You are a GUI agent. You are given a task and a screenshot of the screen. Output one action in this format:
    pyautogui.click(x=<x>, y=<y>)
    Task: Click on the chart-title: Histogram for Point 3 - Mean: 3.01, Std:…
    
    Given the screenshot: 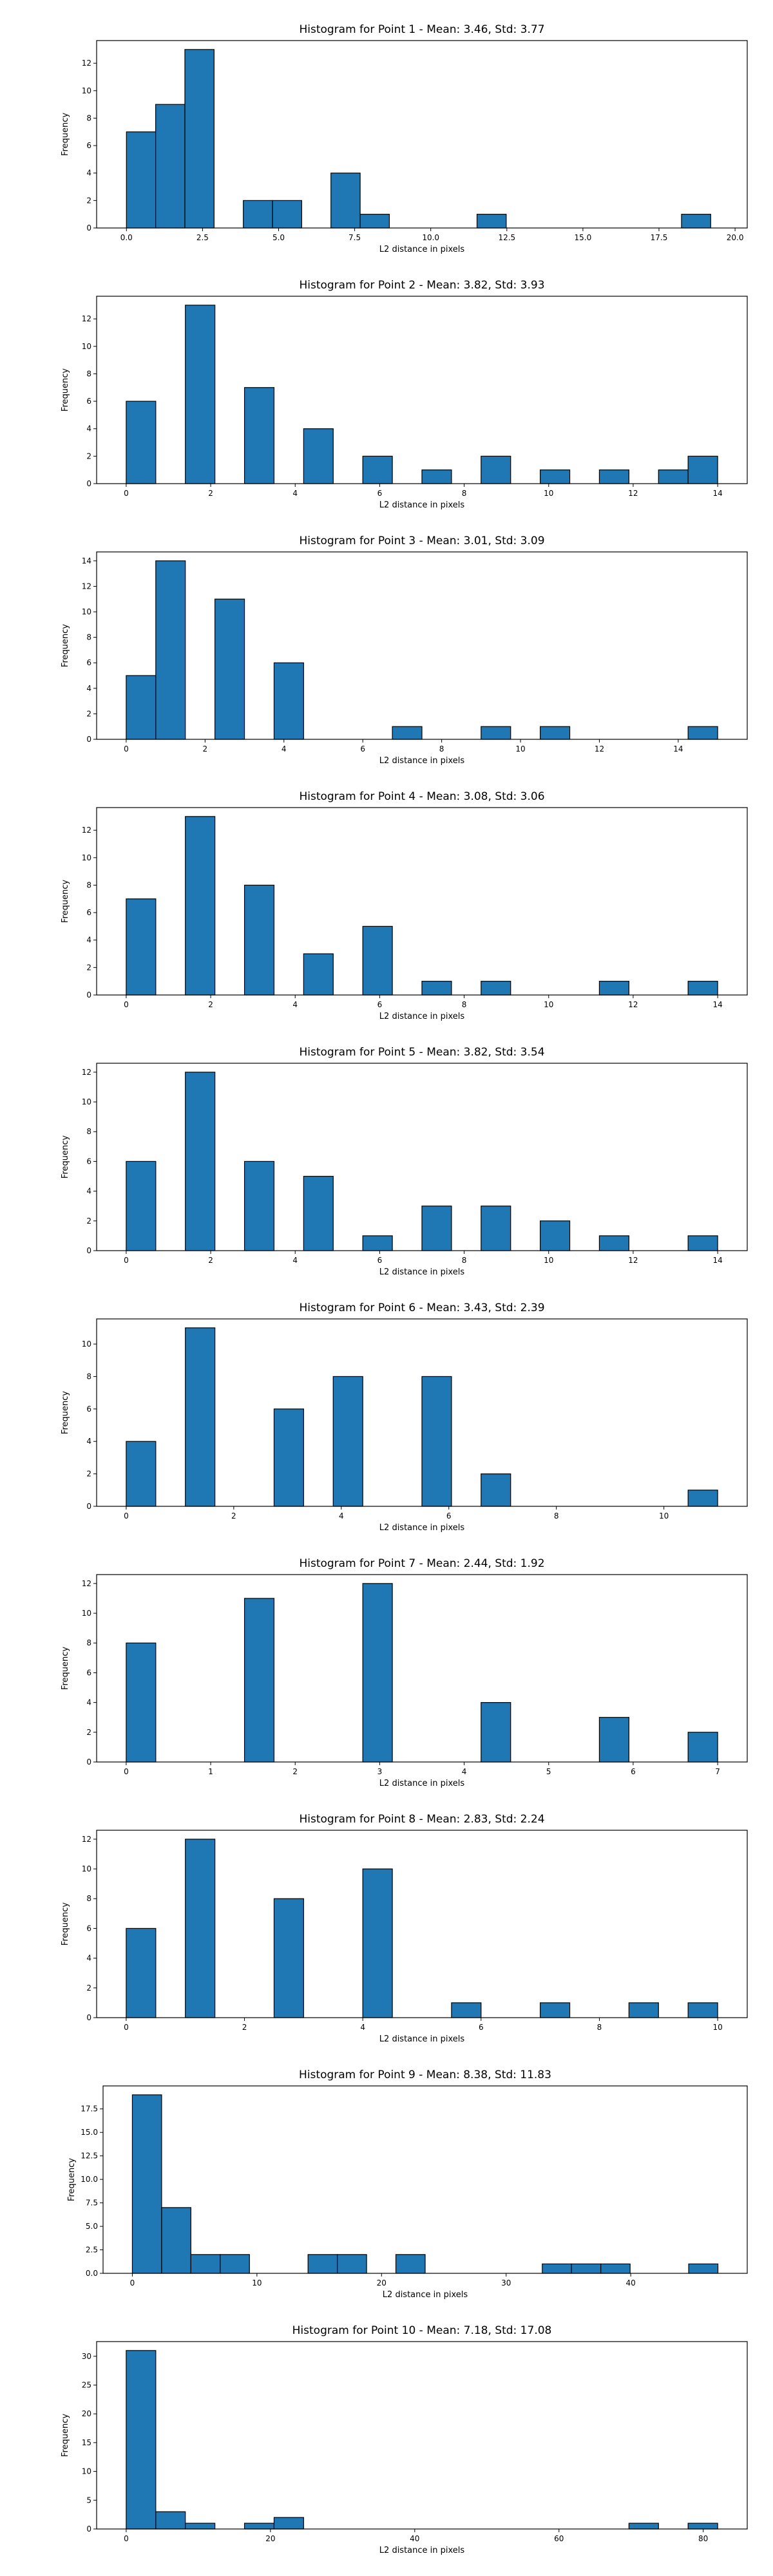 What is the action you would take?
    pyautogui.click(x=421, y=541)
    